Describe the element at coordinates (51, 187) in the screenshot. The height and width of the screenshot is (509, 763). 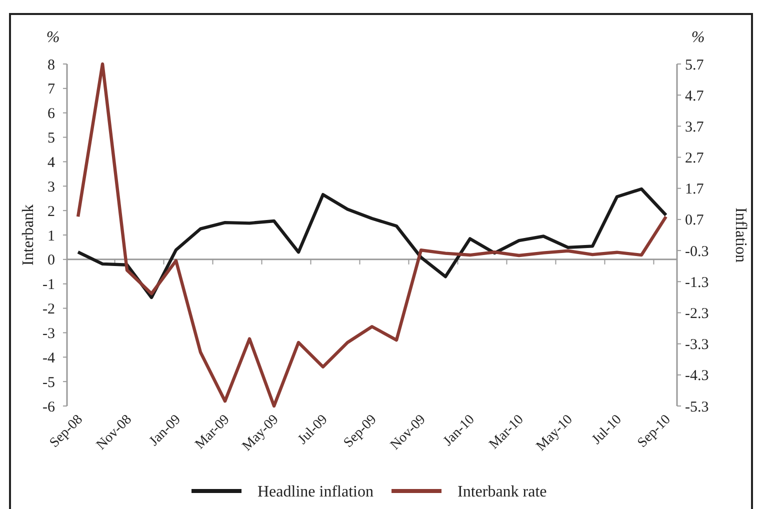
I see `y-tick-label: 3` at that location.